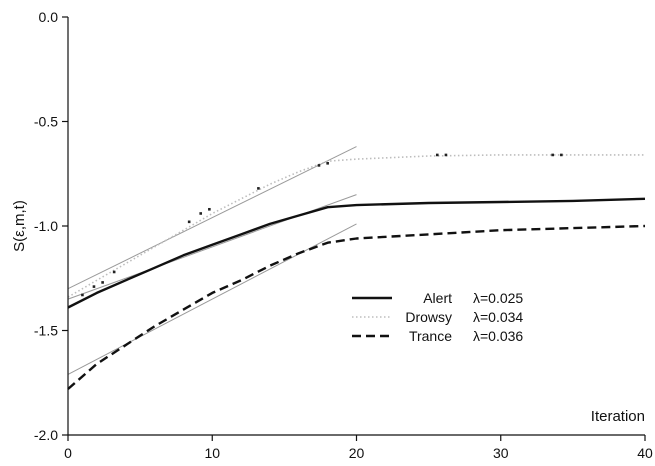 This screenshot has width=655, height=466. Describe the element at coordinates (498, 317) in the screenshot. I see `legend-lambda: λ=0.034` at that location.